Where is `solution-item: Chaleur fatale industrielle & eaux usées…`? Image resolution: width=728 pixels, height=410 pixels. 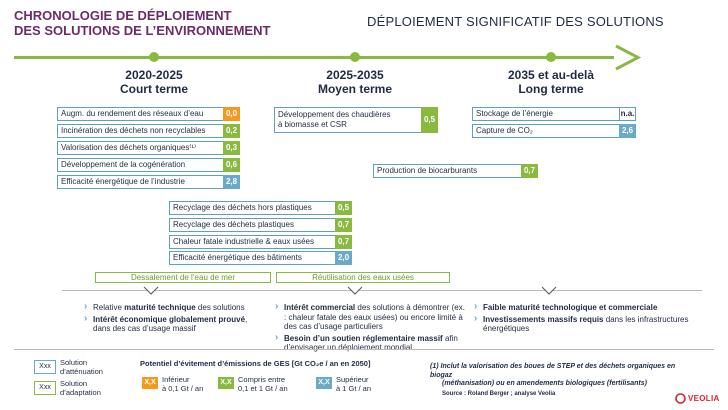
solution-item: Chaleur fatale industrielle & eaux usées… is located at coordinates (260, 242).